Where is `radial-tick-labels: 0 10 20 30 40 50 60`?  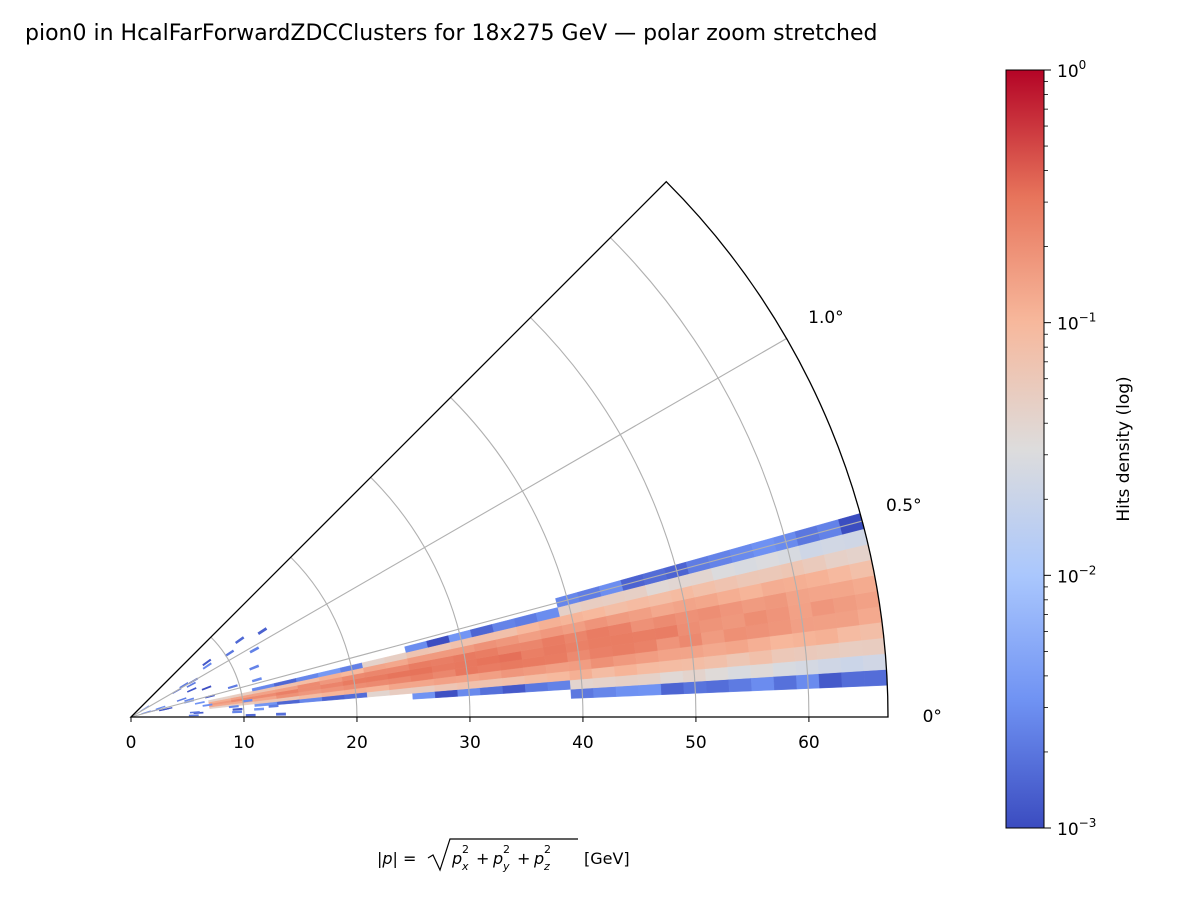
radial-tick-labels: 0 10 20 30 40 50 60 is located at coordinates (473, 735).